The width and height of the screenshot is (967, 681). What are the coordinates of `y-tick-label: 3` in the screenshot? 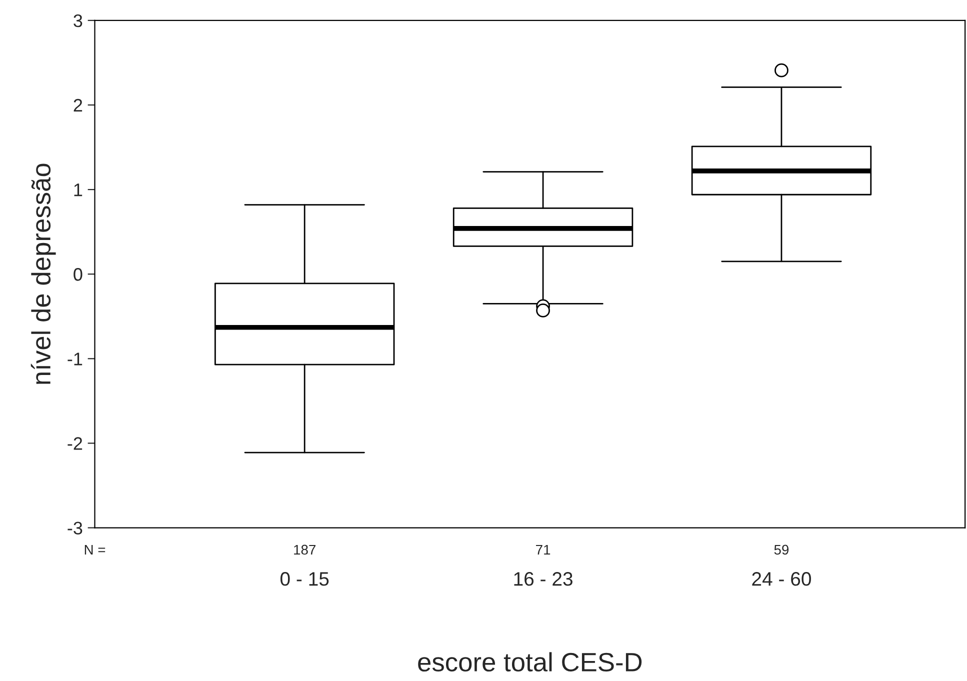 It's located at (78, 21).